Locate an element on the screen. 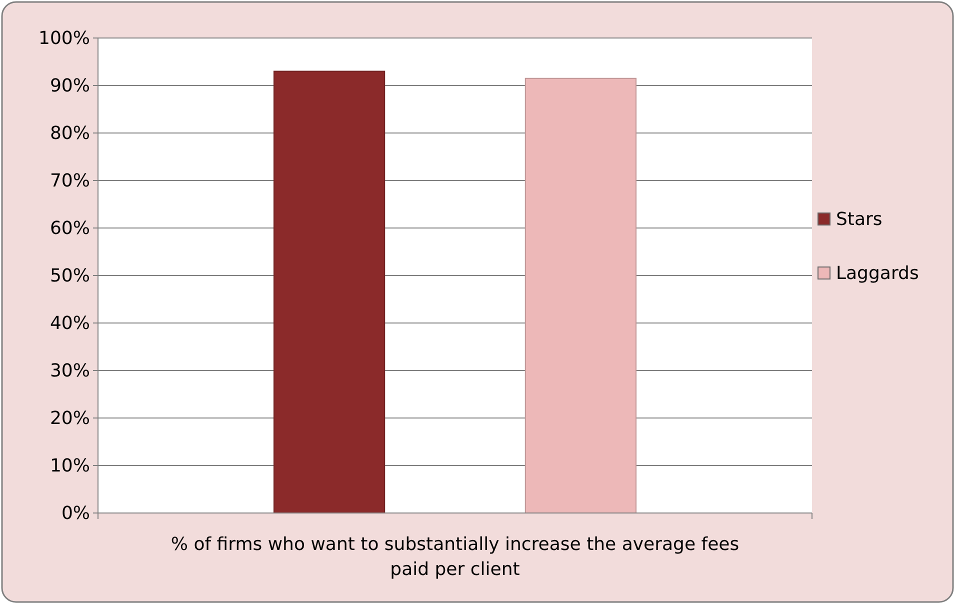  y-tick-label: 0% is located at coordinates (75, 513).